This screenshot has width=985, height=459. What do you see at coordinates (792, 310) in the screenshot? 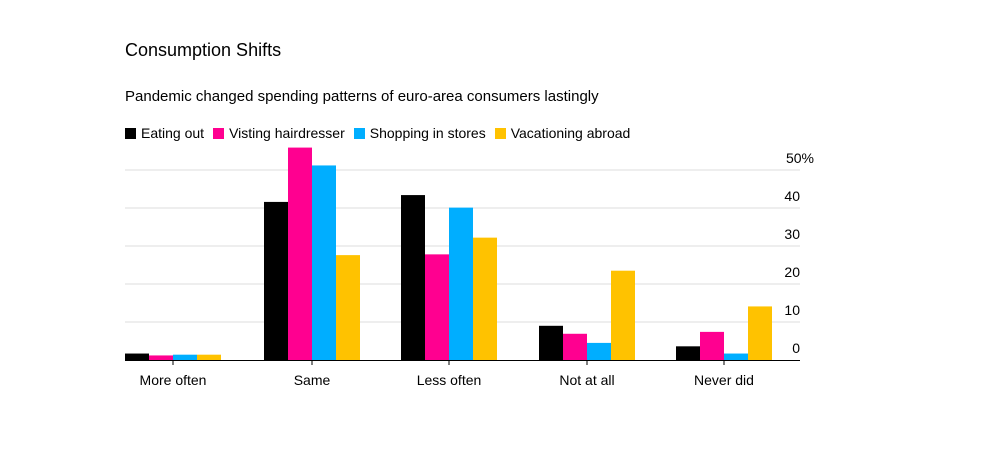
I see `y-tick-label: 10` at bounding box center [792, 310].